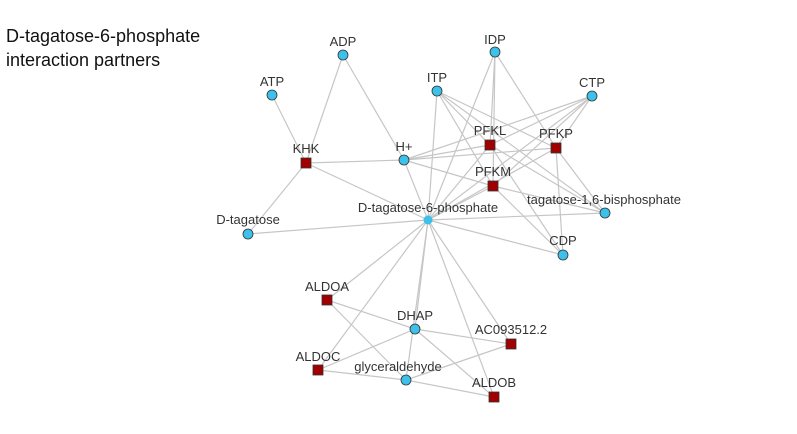  I want to click on node-label-idp: IDP, so click(495, 39).